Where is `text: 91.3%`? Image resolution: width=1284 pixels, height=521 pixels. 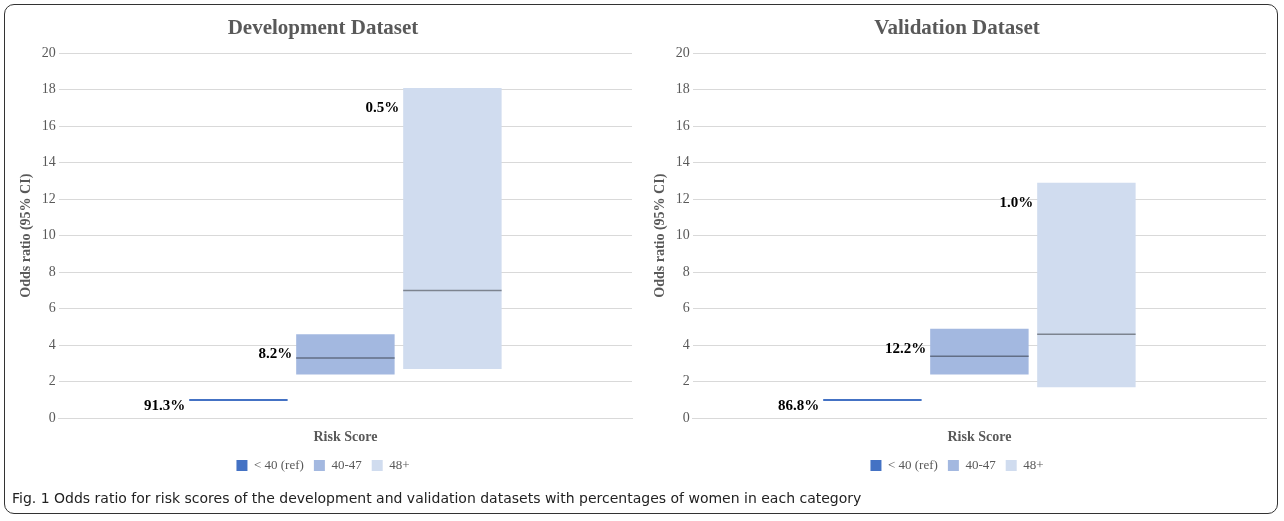
text: 91.3% is located at coordinates (164, 404).